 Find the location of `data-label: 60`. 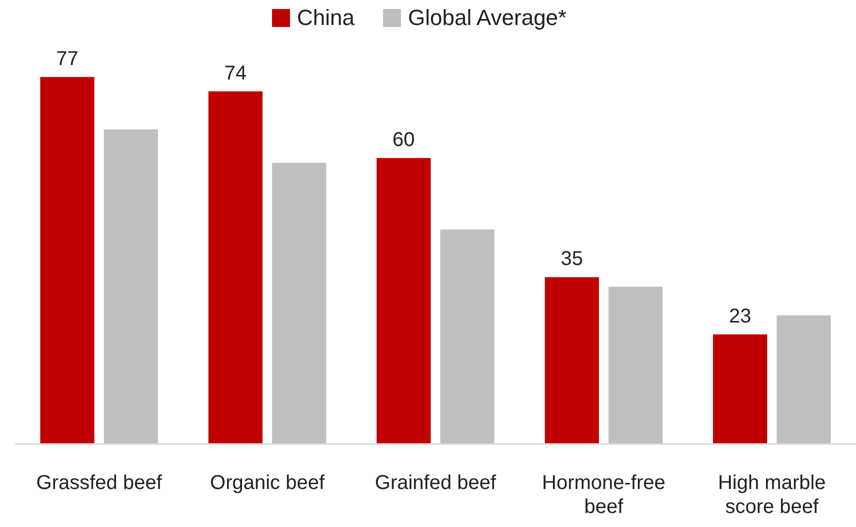

data-label: 60 is located at coordinates (403, 140).